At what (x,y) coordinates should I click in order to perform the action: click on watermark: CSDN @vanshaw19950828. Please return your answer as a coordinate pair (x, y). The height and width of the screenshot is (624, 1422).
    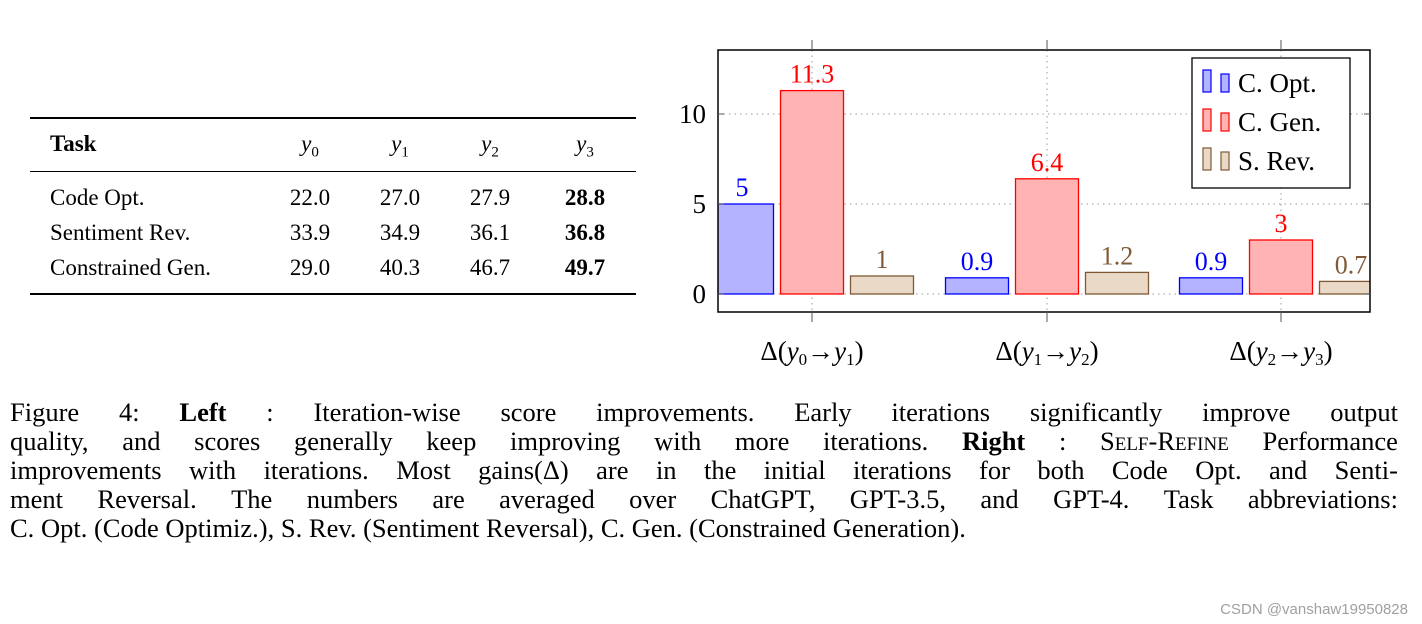
    Looking at the image, I should click on (1314, 609).